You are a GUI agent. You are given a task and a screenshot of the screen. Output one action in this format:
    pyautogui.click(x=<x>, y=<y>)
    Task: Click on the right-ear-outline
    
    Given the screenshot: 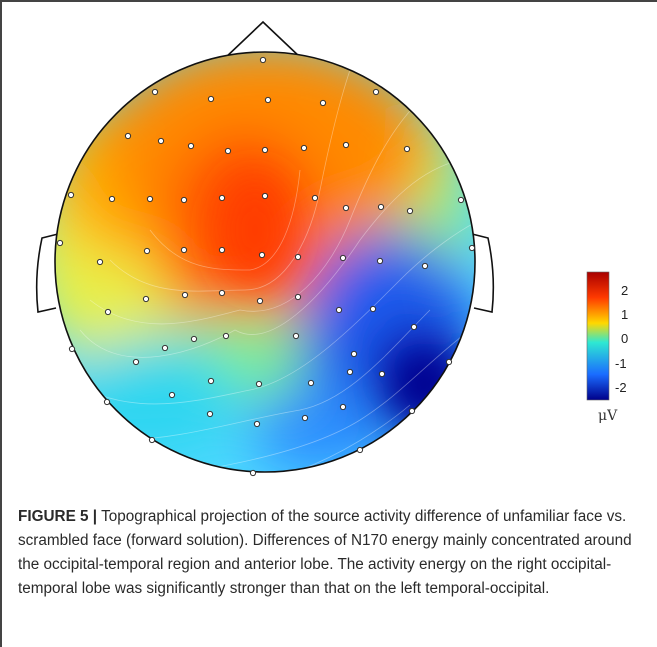 What is the action you would take?
    pyautogui.click(x=483, y=273)
    